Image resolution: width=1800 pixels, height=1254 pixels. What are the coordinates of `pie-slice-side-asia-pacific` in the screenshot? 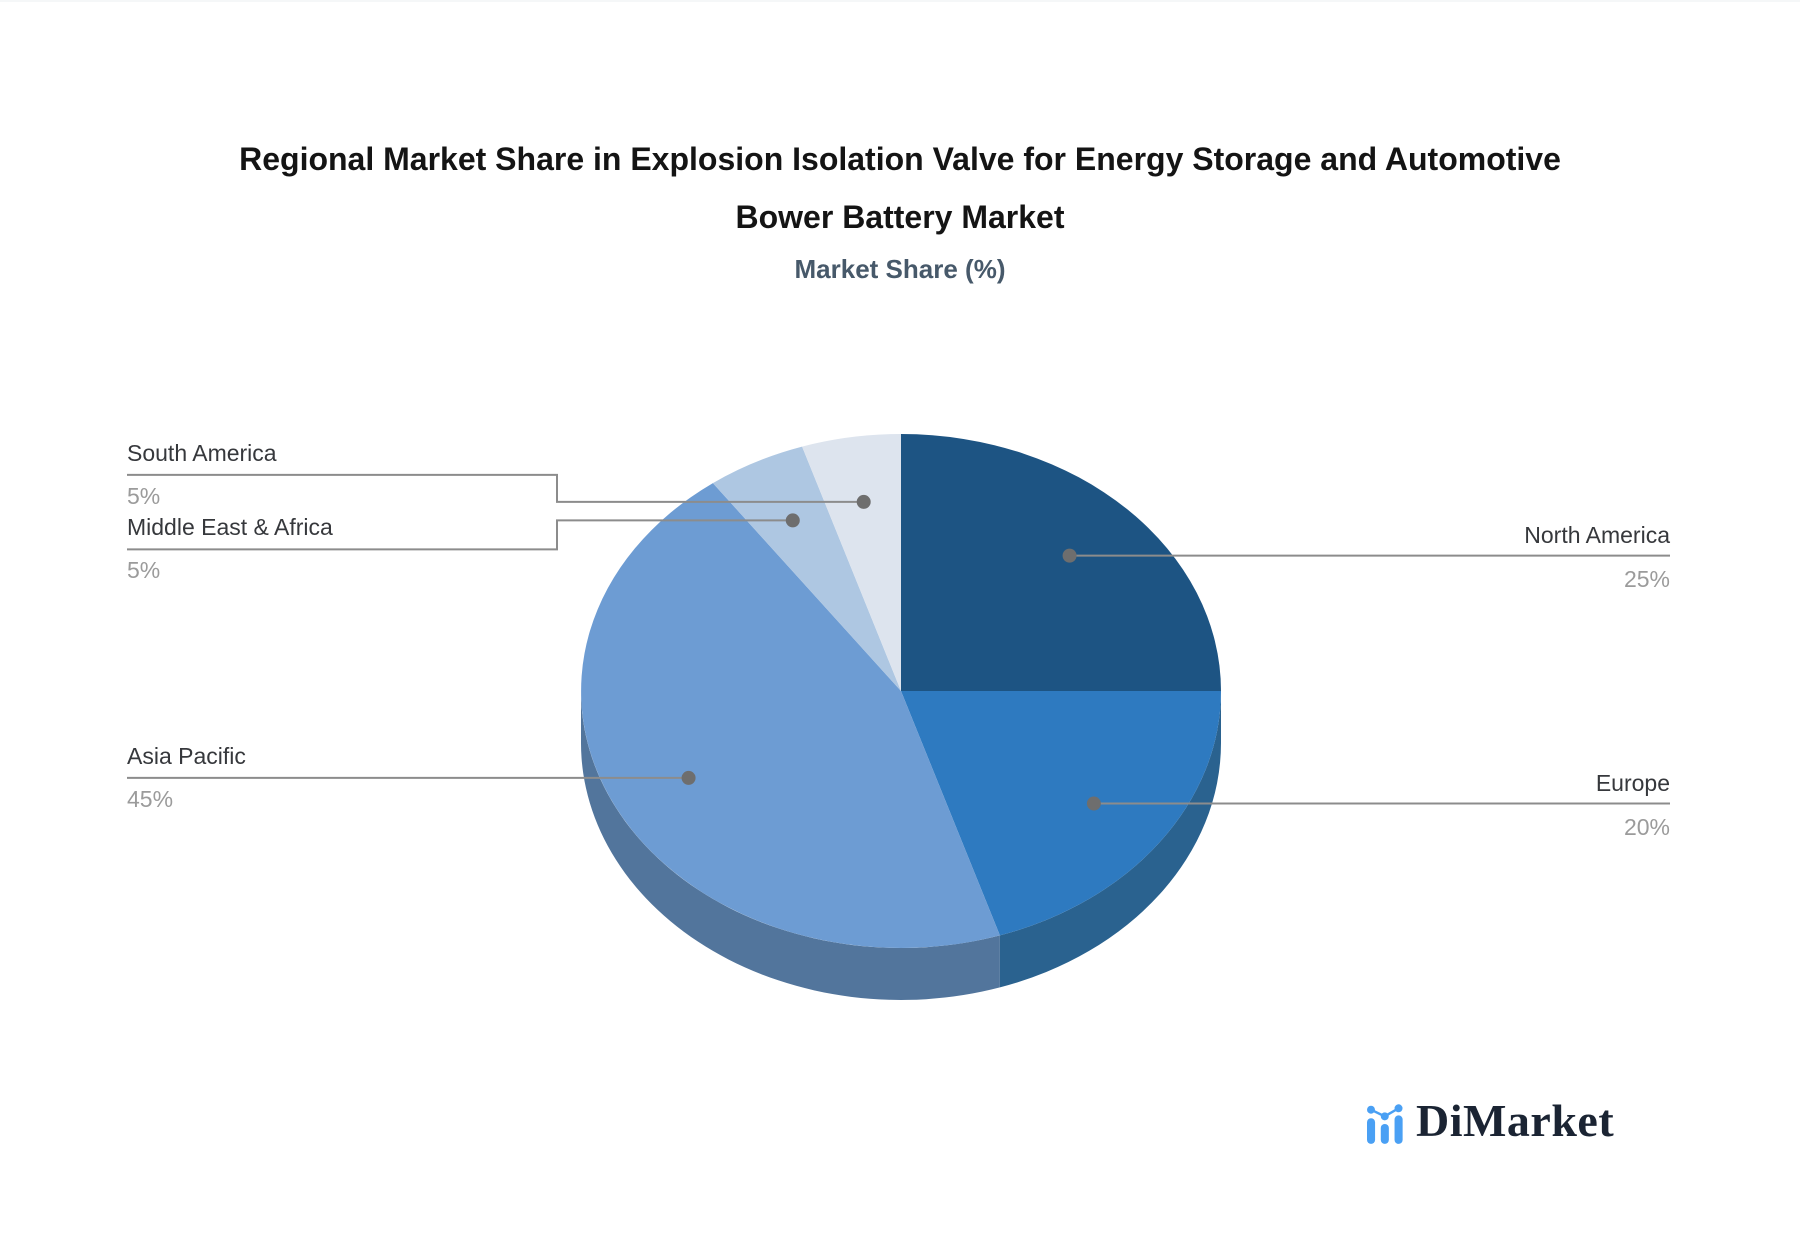 It's located at (790, 845).